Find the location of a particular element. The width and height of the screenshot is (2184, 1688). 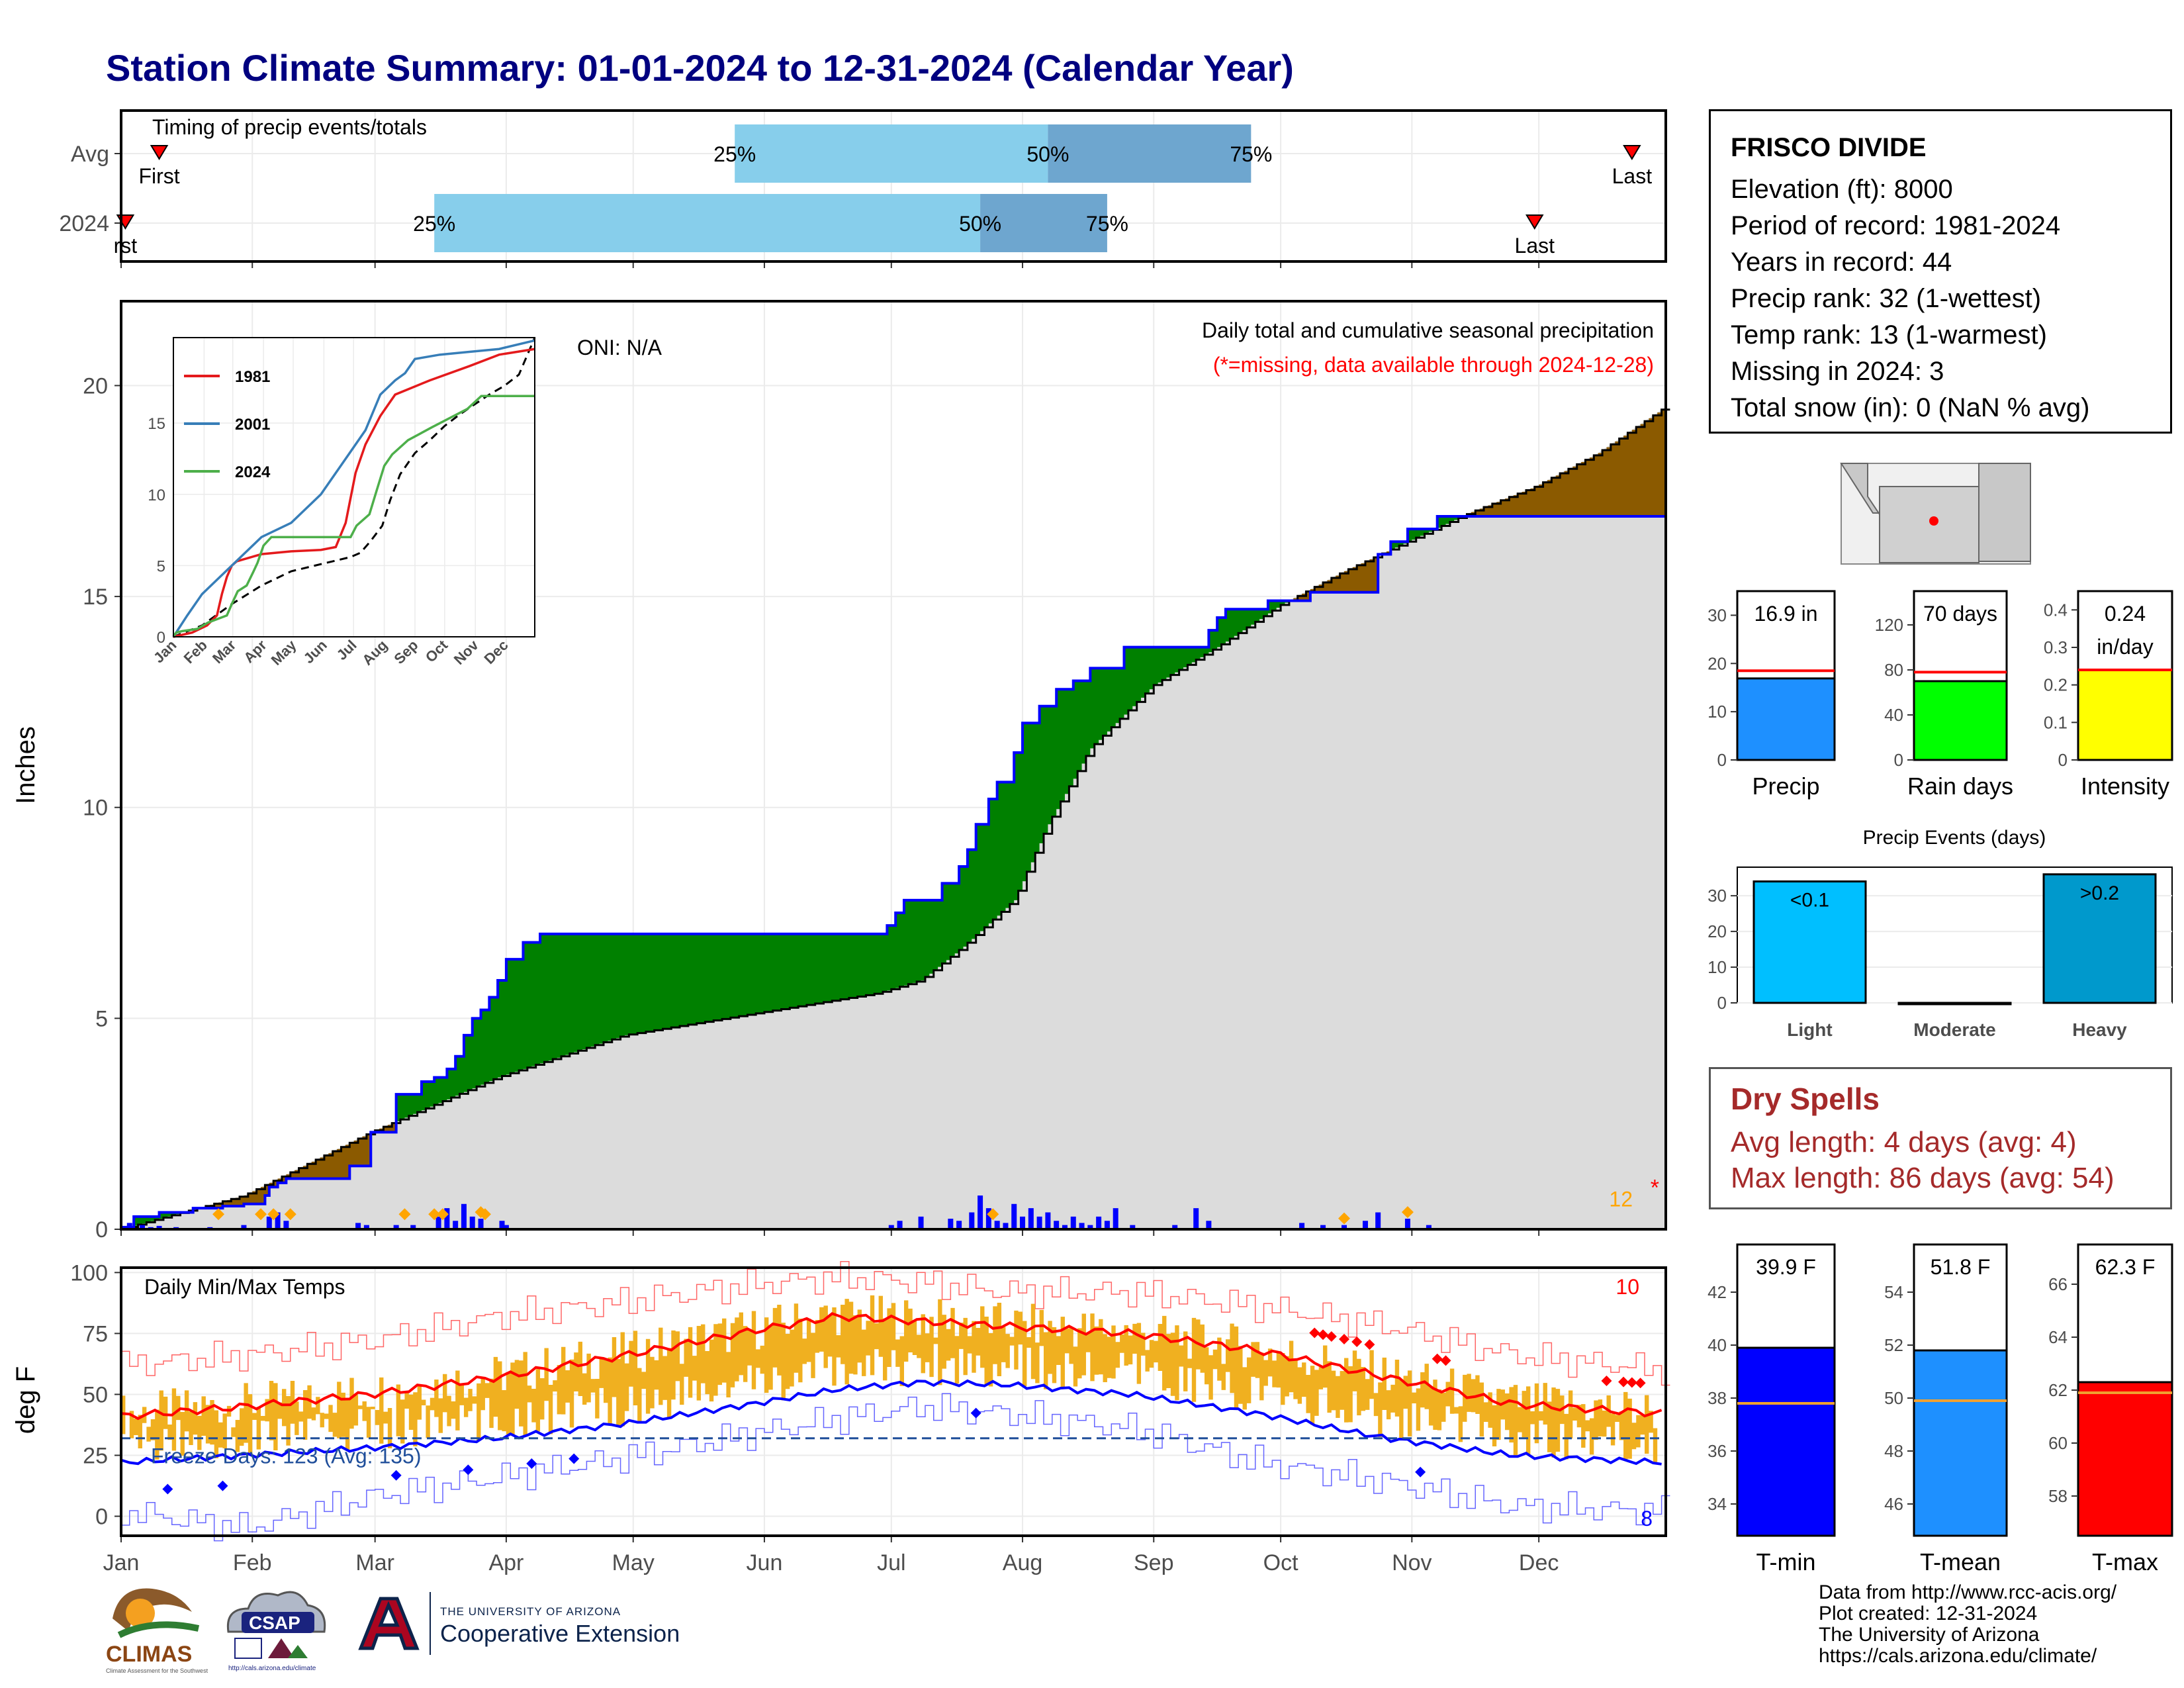

temp-ytick-3: 75 is located at coordinates (95, 1333).